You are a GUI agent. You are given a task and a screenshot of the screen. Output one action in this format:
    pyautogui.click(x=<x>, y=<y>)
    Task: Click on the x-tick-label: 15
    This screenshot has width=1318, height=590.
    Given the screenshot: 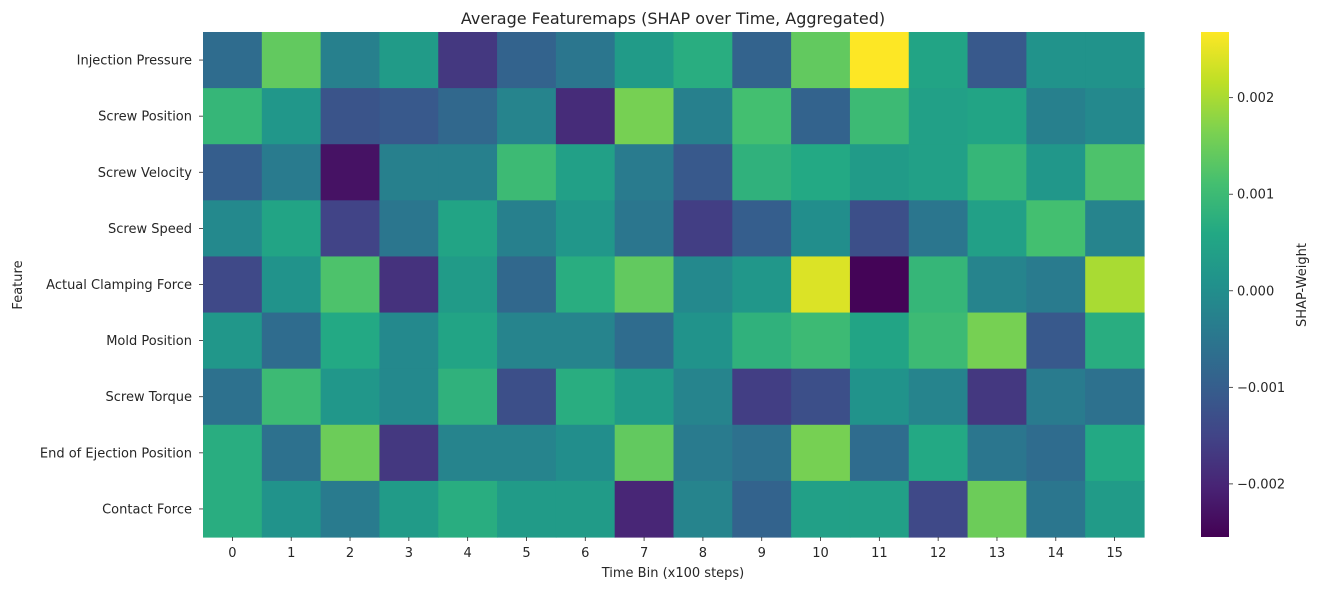 What is the action you would take?
    pyautogui.click(x=1114, y=553)
    